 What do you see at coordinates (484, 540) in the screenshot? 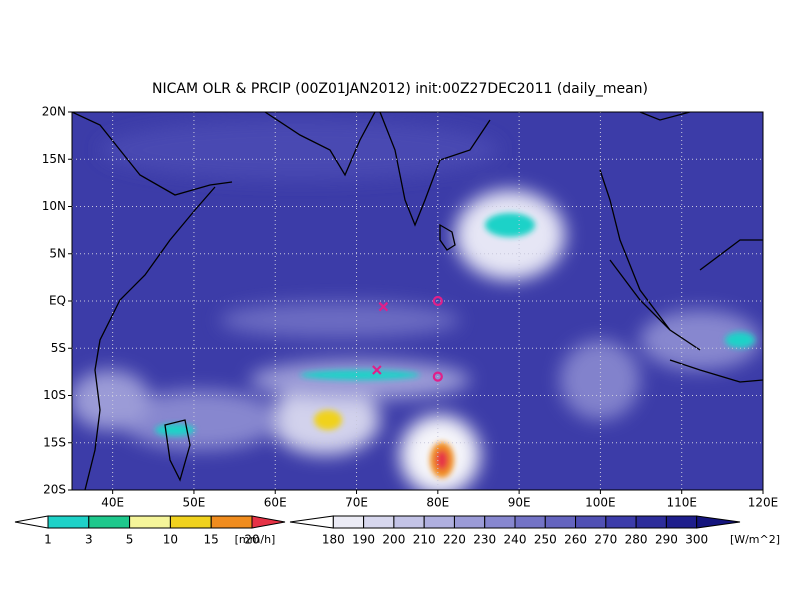
I see `colorbar-label: 230` at bounding box center [484, 540].